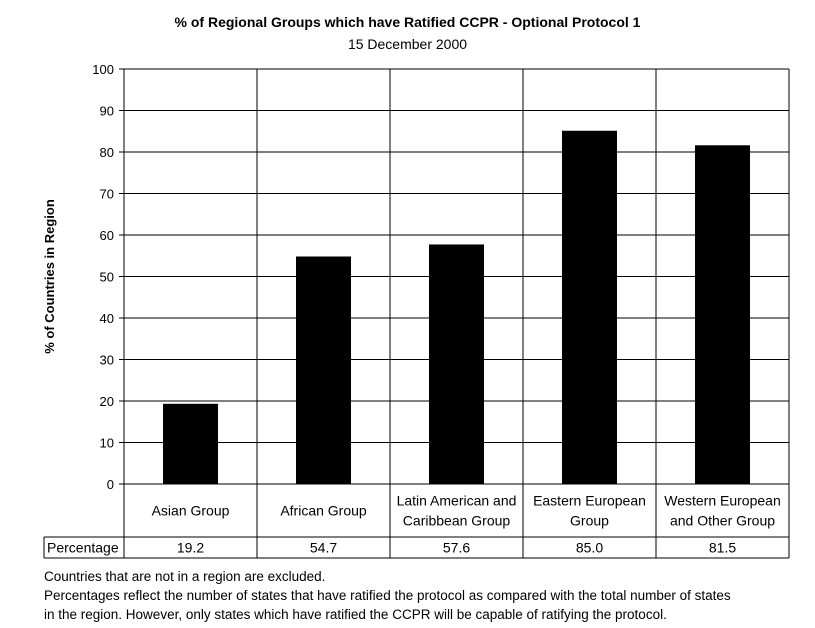 Image resolution: width=815 pixels, height=628 pixels. Describe the element at coordinates (191, 511) in the screenshot. I see `x-category-label: Asian Group` at that location.